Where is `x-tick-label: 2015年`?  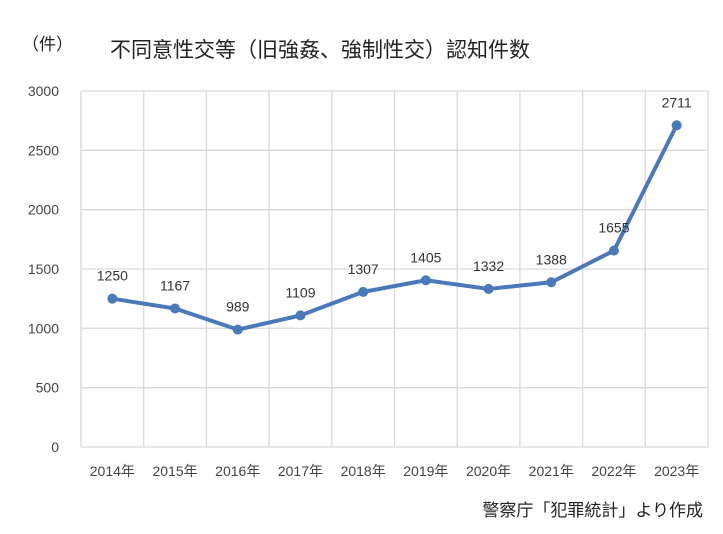
x-tick-label: 2015年 is located at coordinates (174, 471).